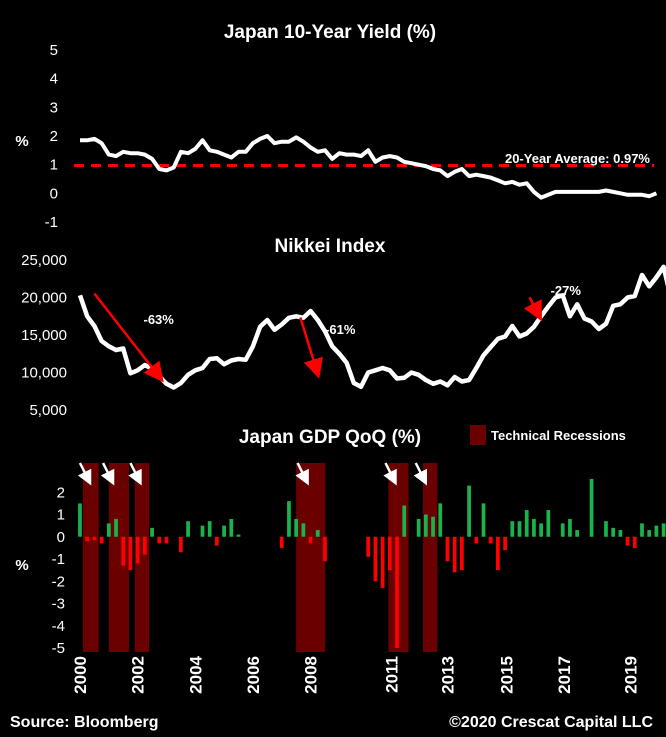 The height and width of the screenshot is (737, 666). I want to click on gdp-y-tick: -5, so click(58, 648).